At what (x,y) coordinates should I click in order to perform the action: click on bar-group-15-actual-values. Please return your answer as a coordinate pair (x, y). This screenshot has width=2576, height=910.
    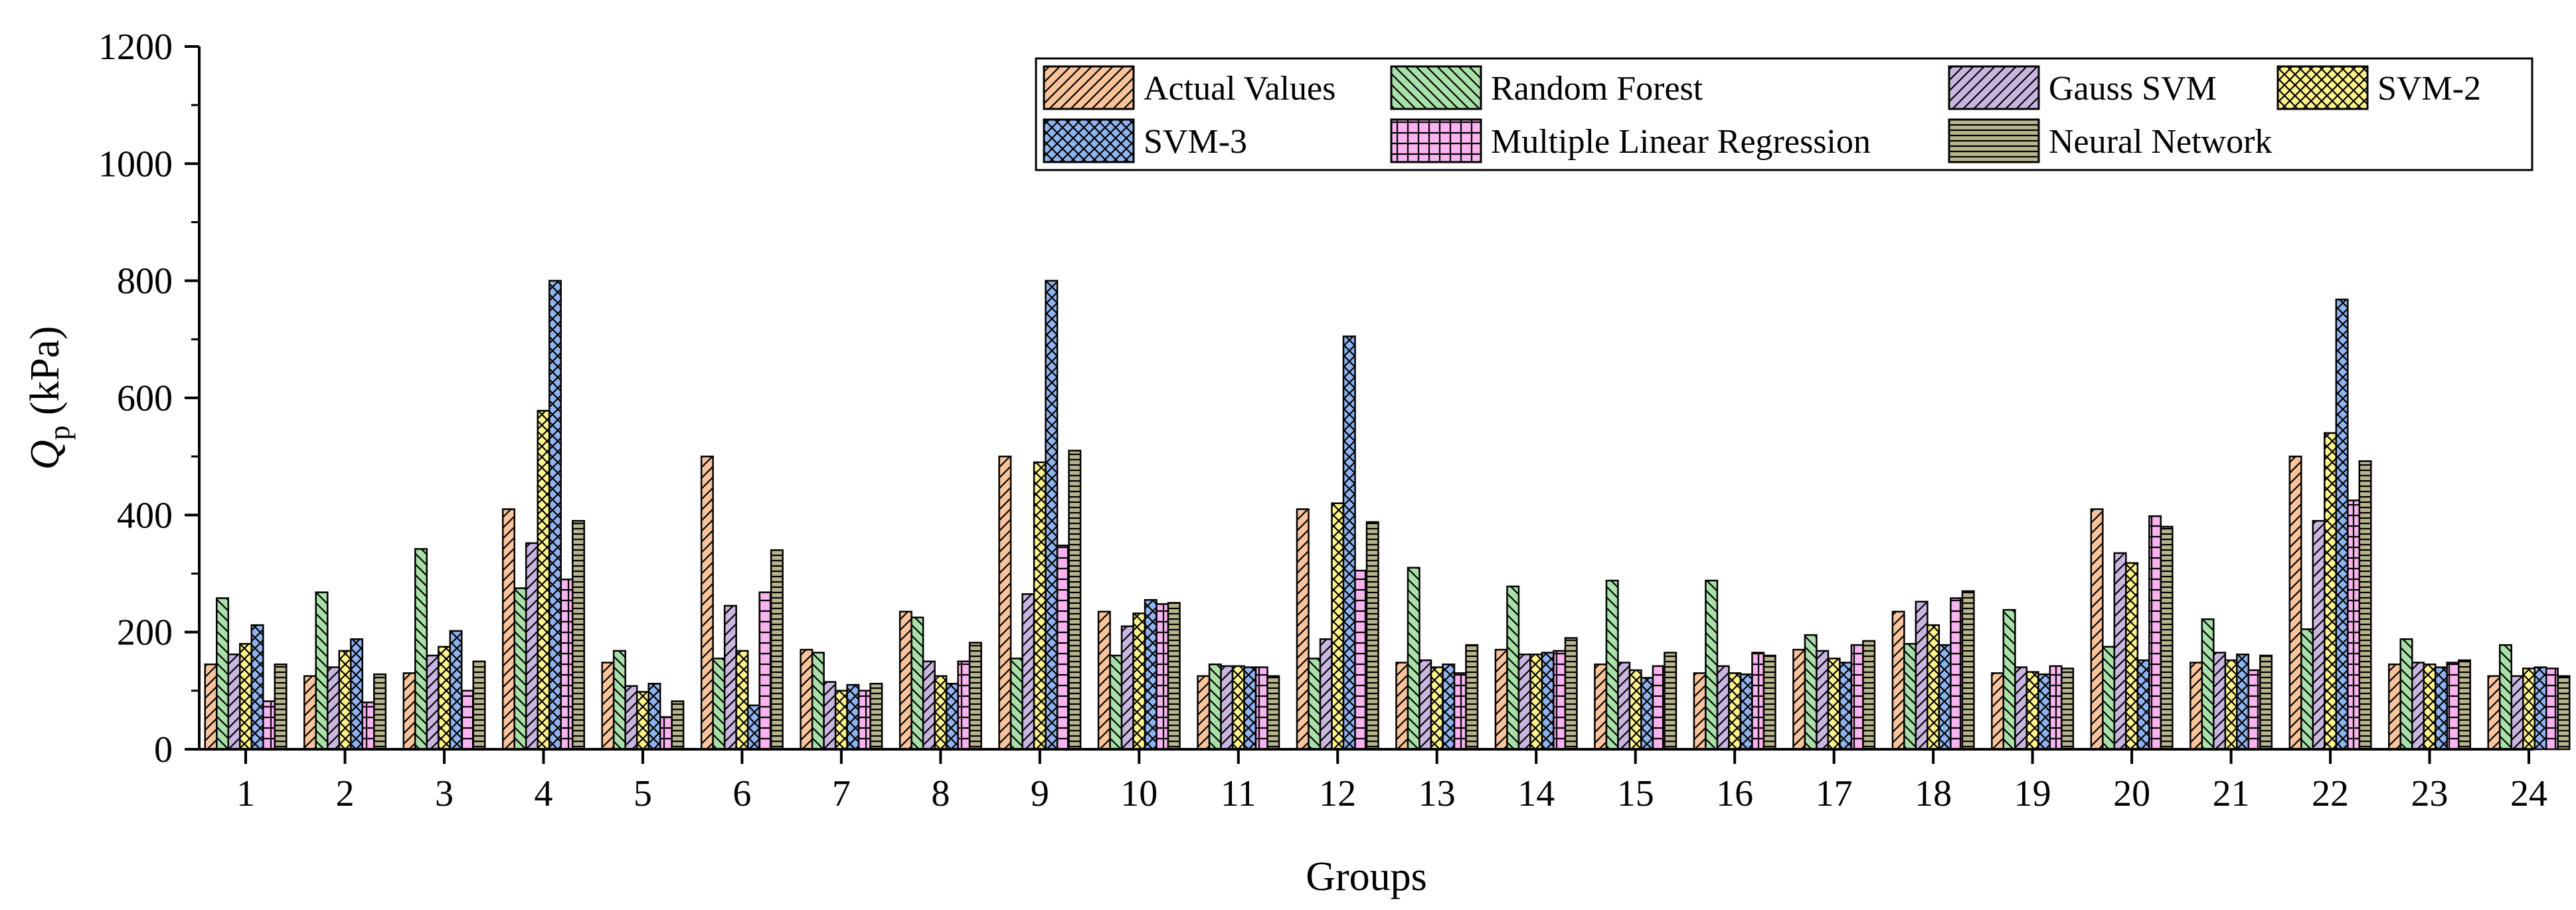
    Looking at the image, I should click on (1601, 707).